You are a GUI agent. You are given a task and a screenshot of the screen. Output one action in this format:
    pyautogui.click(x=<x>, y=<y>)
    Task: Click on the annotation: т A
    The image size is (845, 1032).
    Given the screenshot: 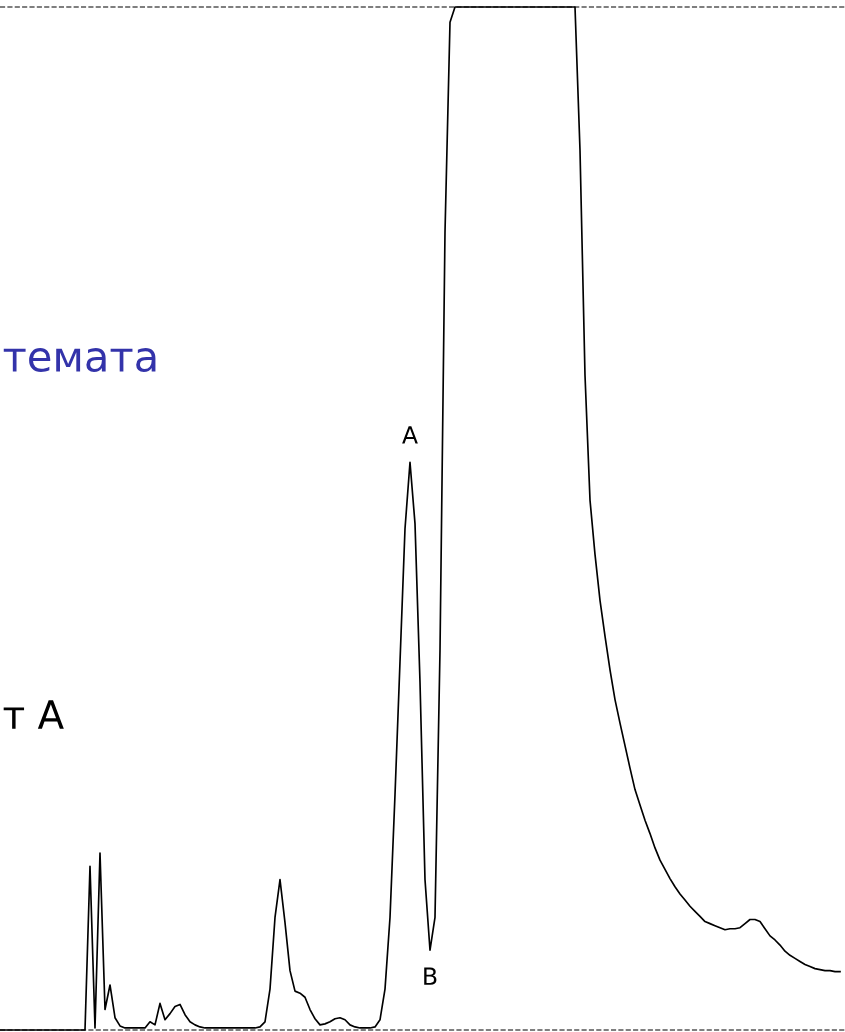 What is the action you would take?
    pyautogui.click(x=33, y=714)
    